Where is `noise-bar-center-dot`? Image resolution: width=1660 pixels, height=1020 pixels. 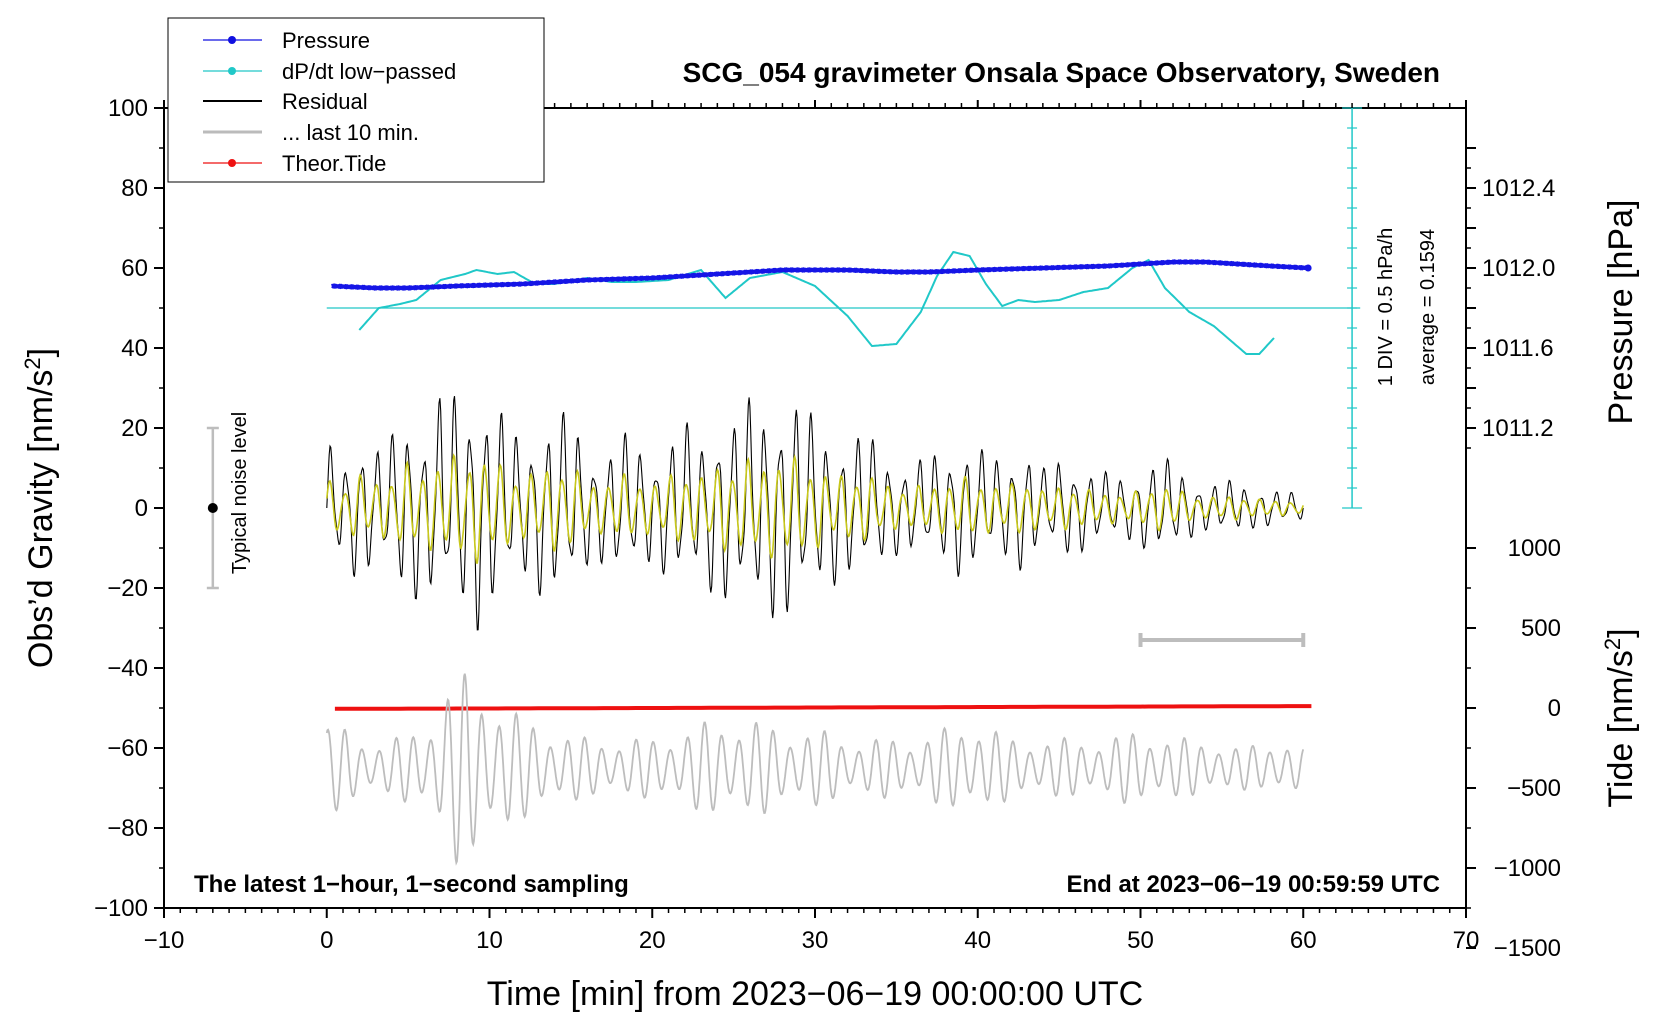
noise-bar-center-dot is located at coordinates (212, 508).